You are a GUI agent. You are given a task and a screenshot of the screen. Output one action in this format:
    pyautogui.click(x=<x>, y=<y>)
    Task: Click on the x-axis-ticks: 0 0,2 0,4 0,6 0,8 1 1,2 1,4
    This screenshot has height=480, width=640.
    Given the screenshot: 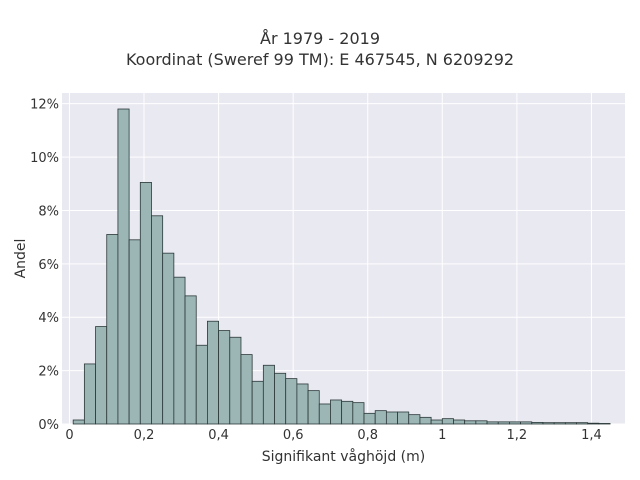 What is the action you would take?
    pyautogui.click(x=333, y=435)
    